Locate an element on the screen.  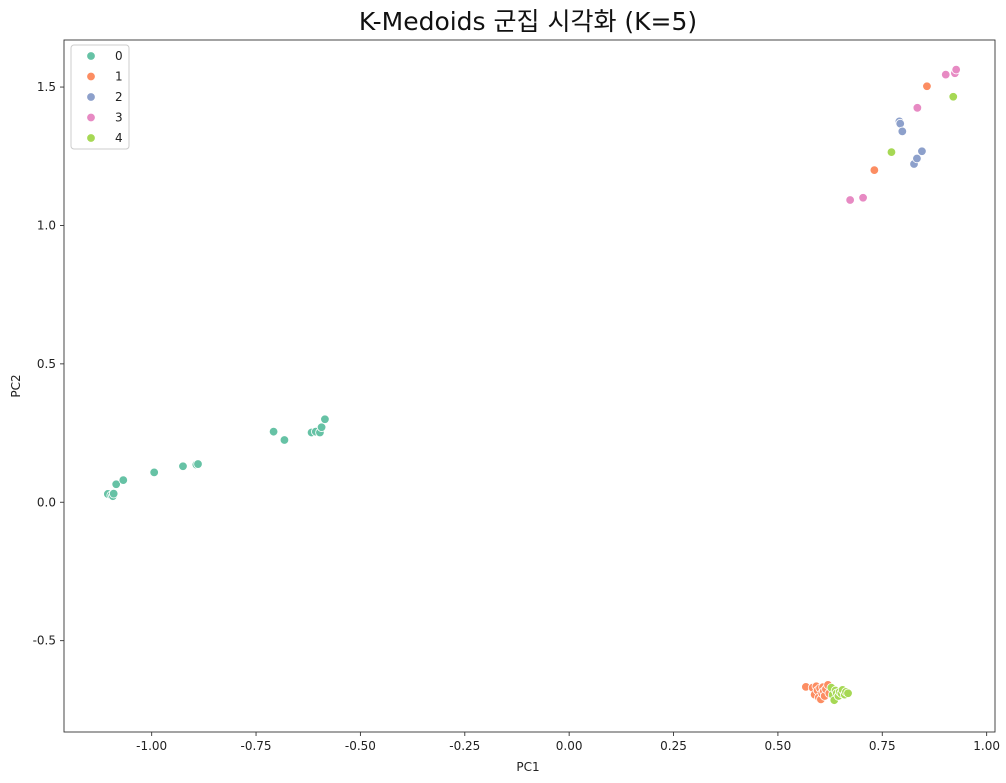
legend-box is located at coordinates (100, 97).